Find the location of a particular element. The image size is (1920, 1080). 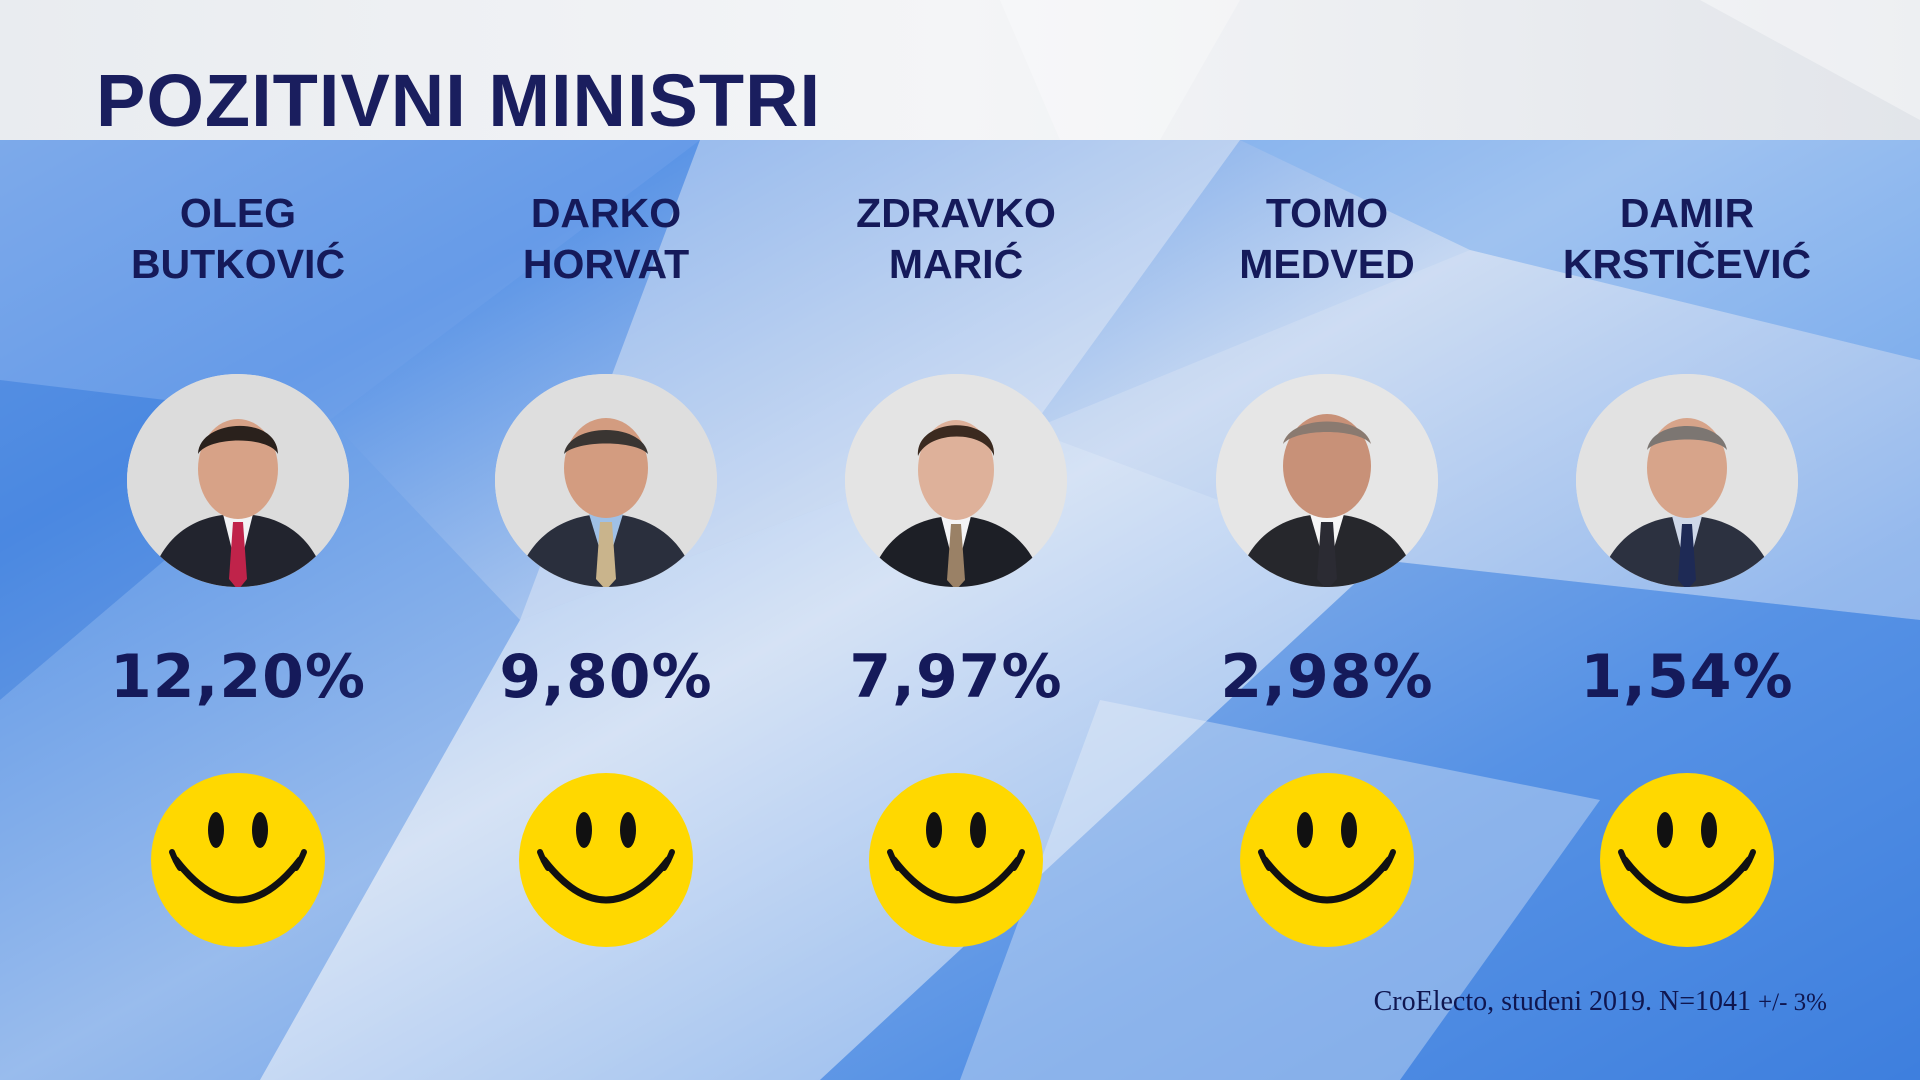

minister-name: DAMIR KRSTIČEVIĆ is located at coordinates (1687, 239).